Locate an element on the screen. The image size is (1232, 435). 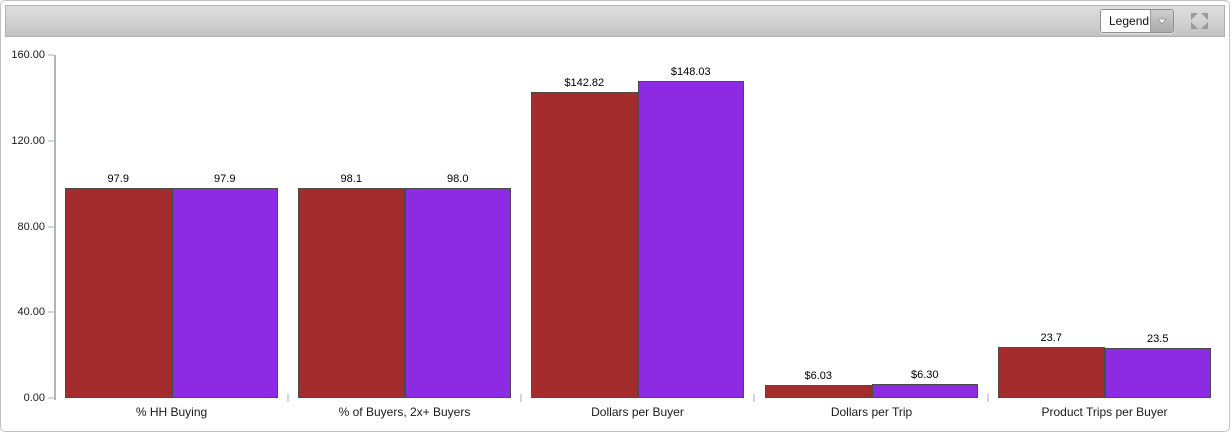
bar-value-label: $142.82 is located at coordinates (584, 83).